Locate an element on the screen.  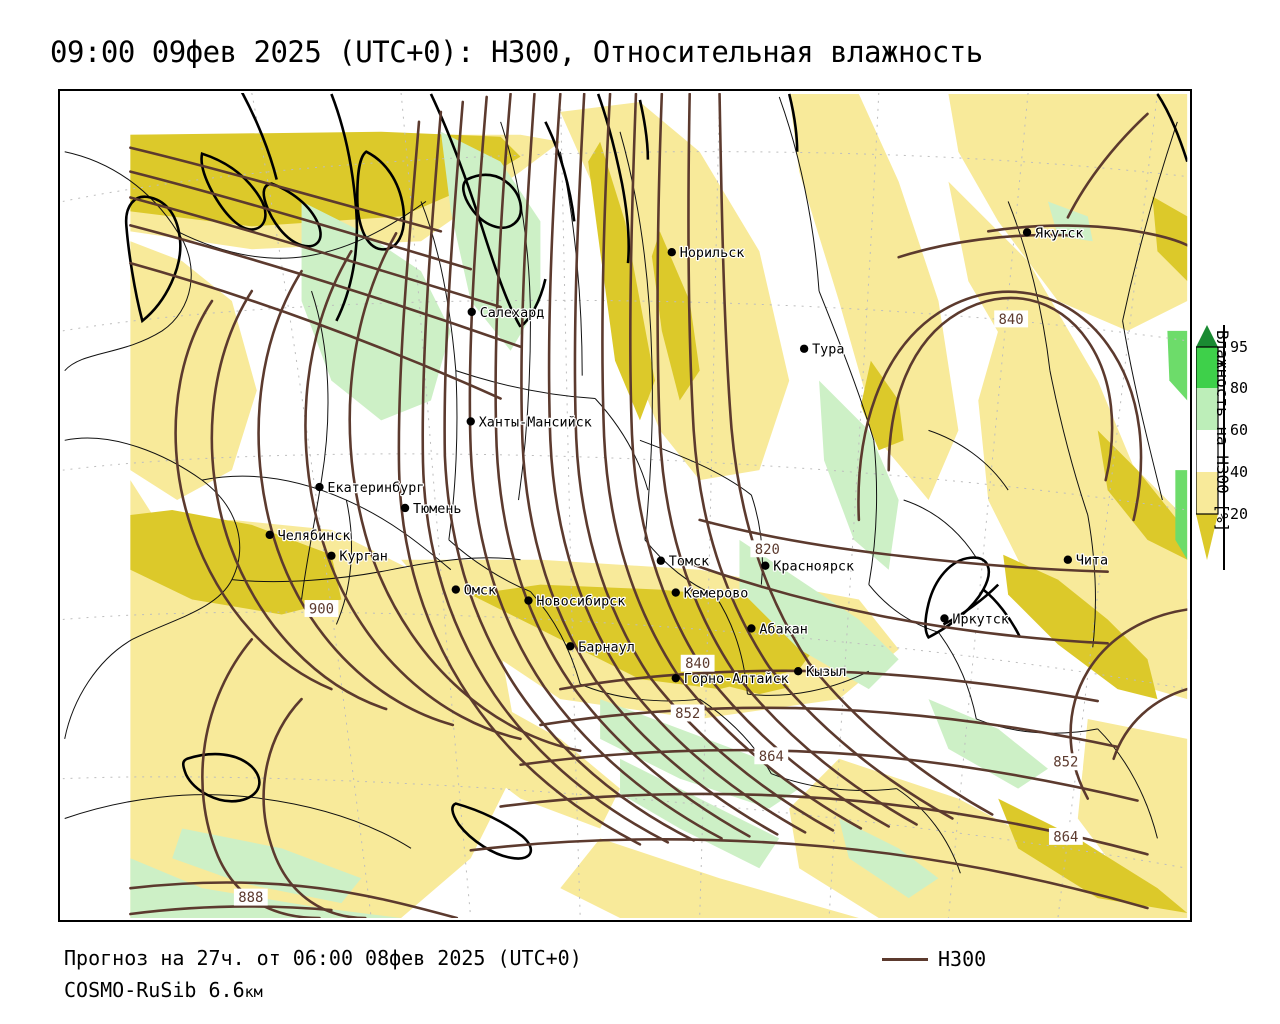
city-label: Томск is located at coordinates (689, 562).